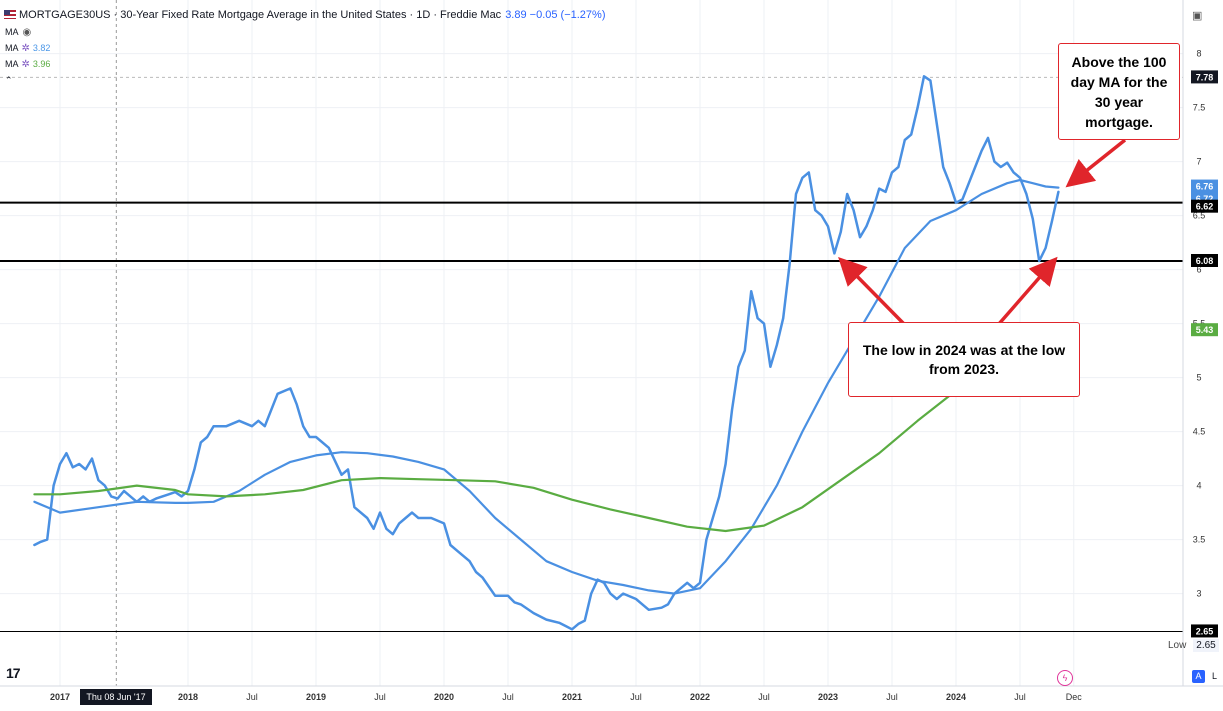 This screenshot has height=711, width=1223. Describe the element at coordinates (828, 697) in the screenshot. I see `x-tick-label: 2023` at that location.